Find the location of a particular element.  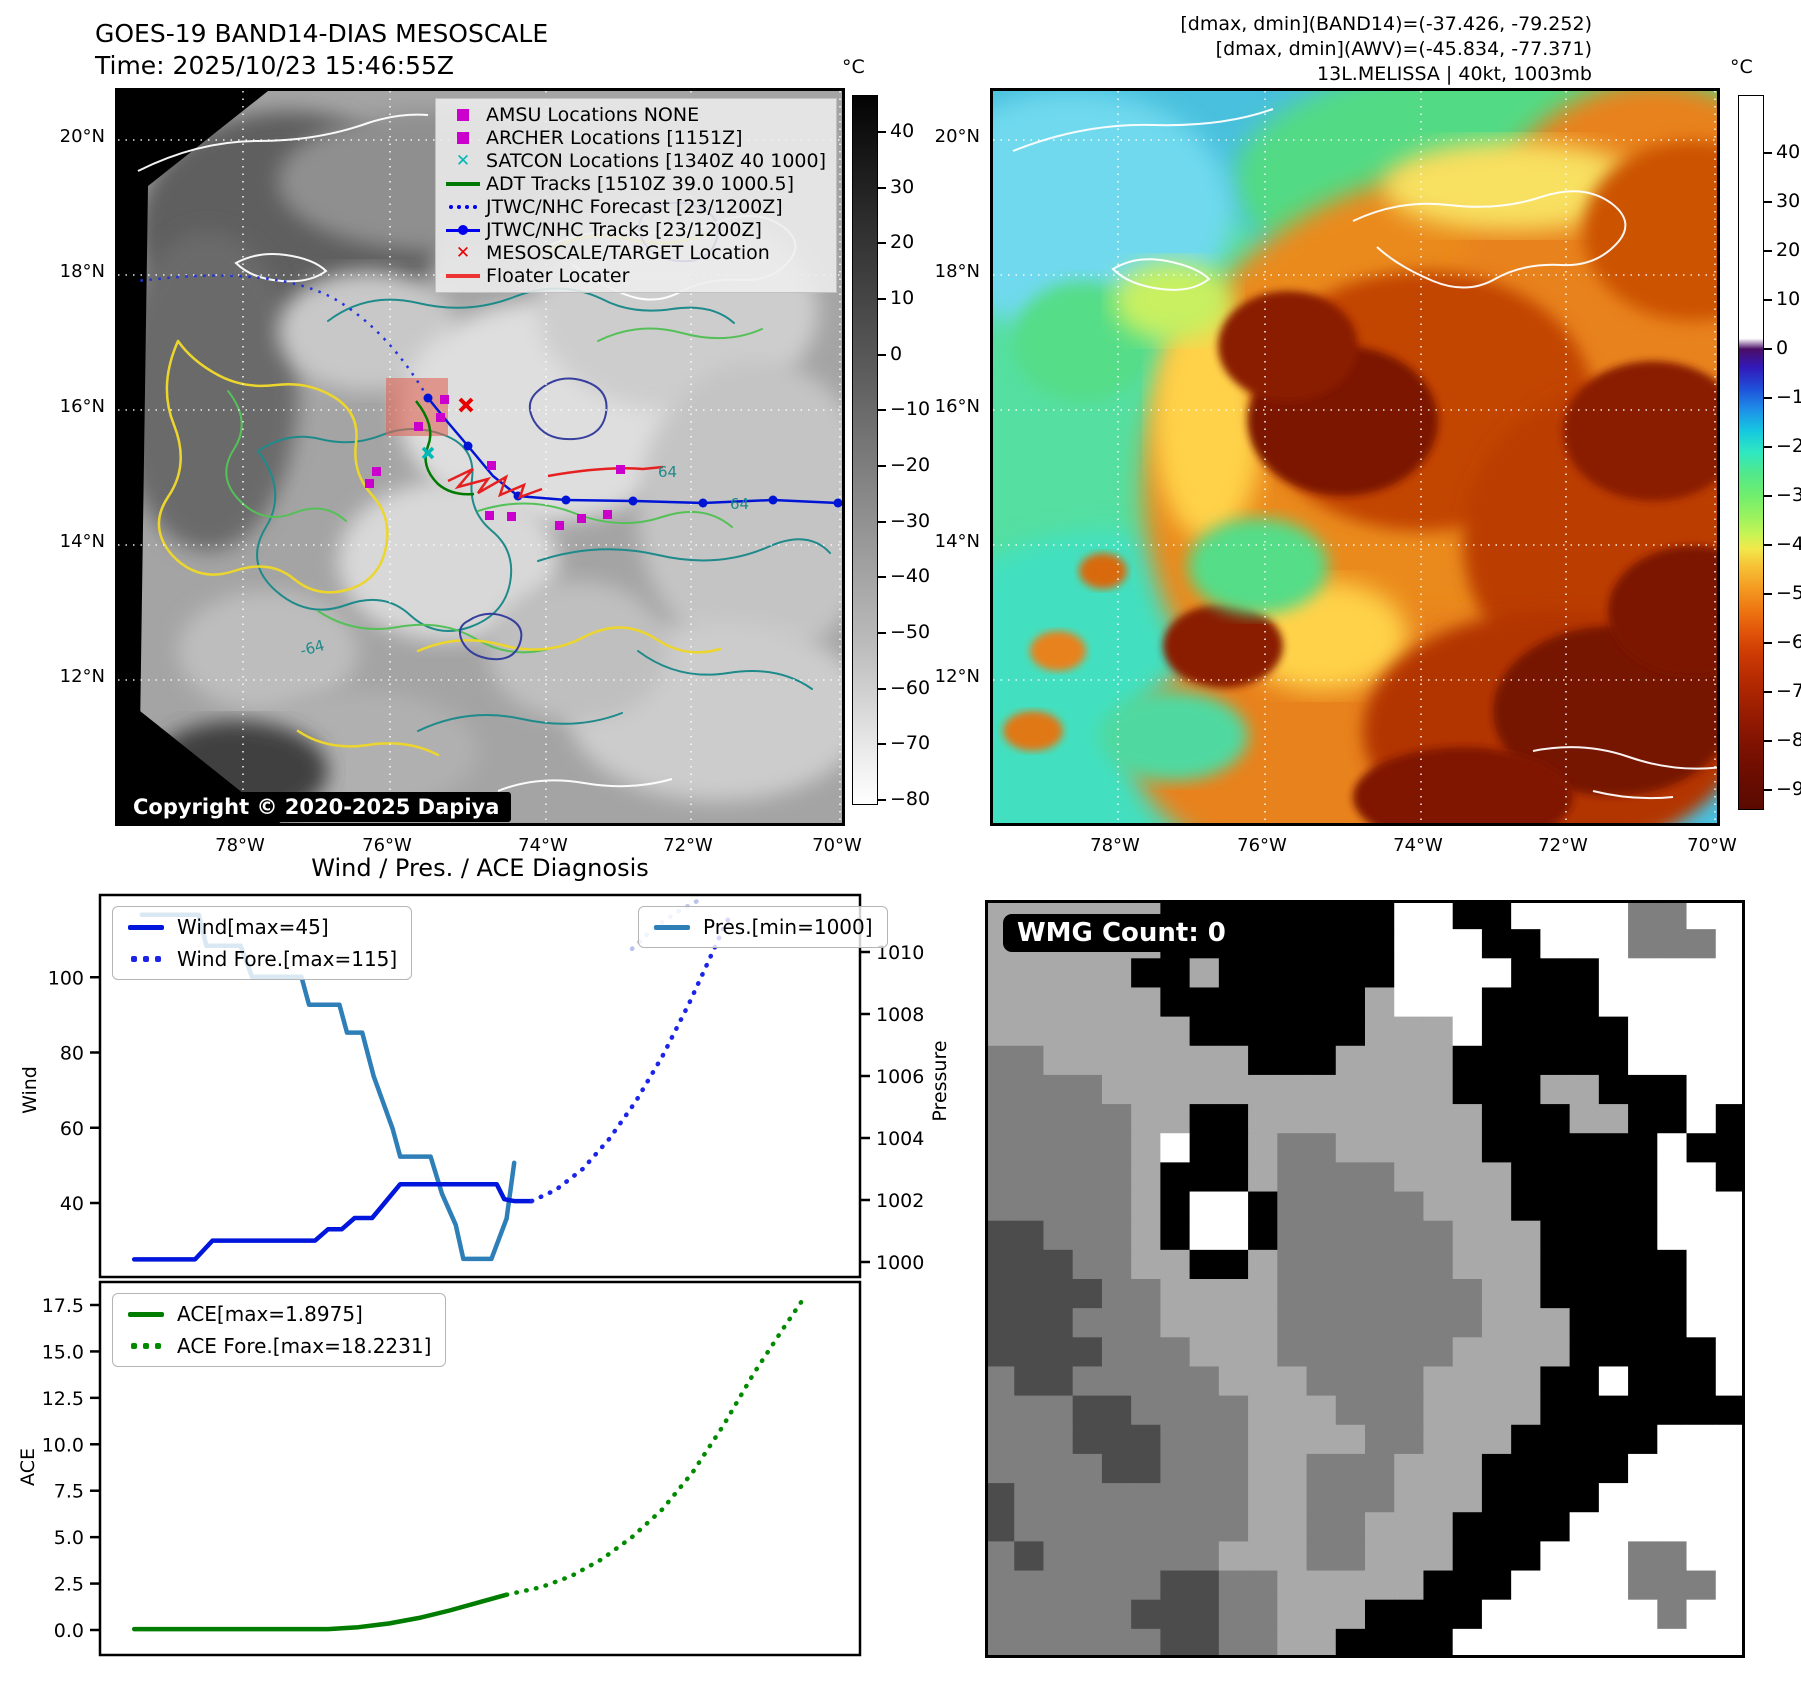

lon-tick-label: 74°W is located at coordinates (1418, 845).